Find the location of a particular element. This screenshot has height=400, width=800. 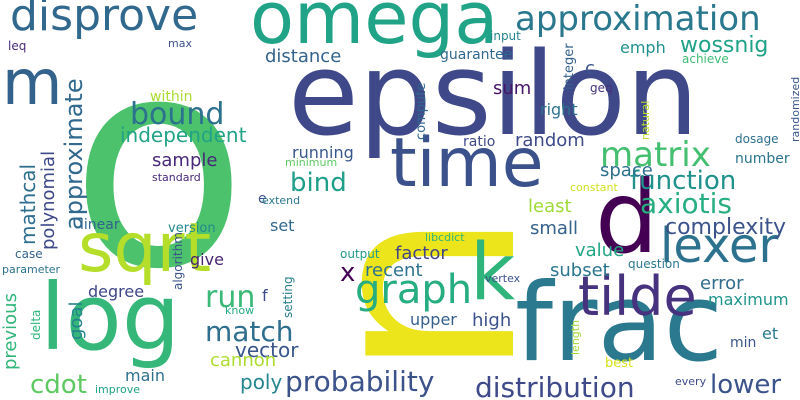

cloud-word-subset: subset is located at coordinates (580, 270).